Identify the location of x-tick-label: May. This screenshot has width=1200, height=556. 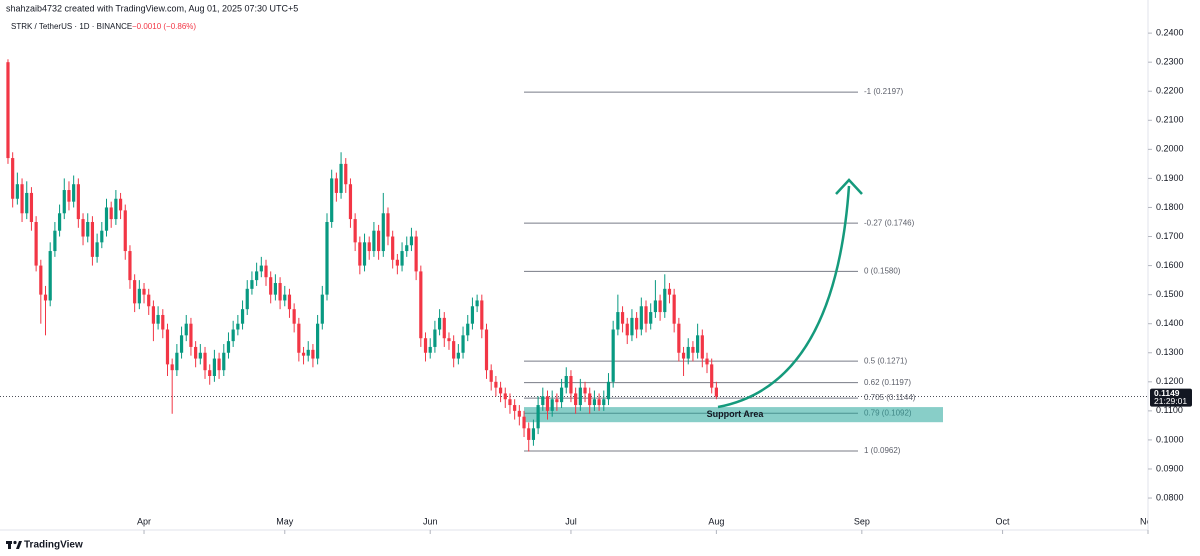
(285, 521).